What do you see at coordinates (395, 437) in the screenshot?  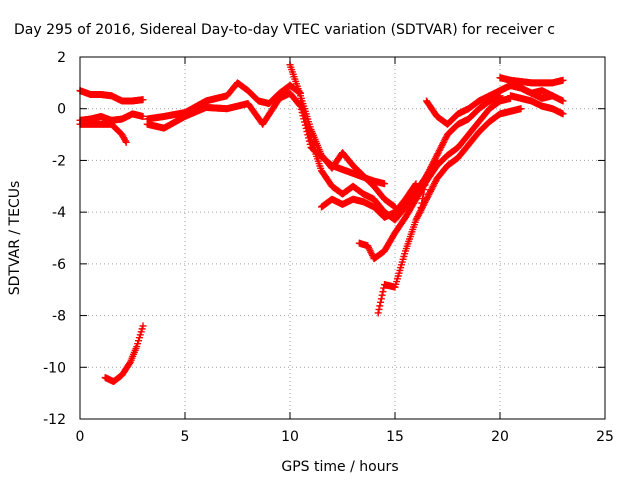 I see `x-tick-label: 15` at bounding box center [395, 437].